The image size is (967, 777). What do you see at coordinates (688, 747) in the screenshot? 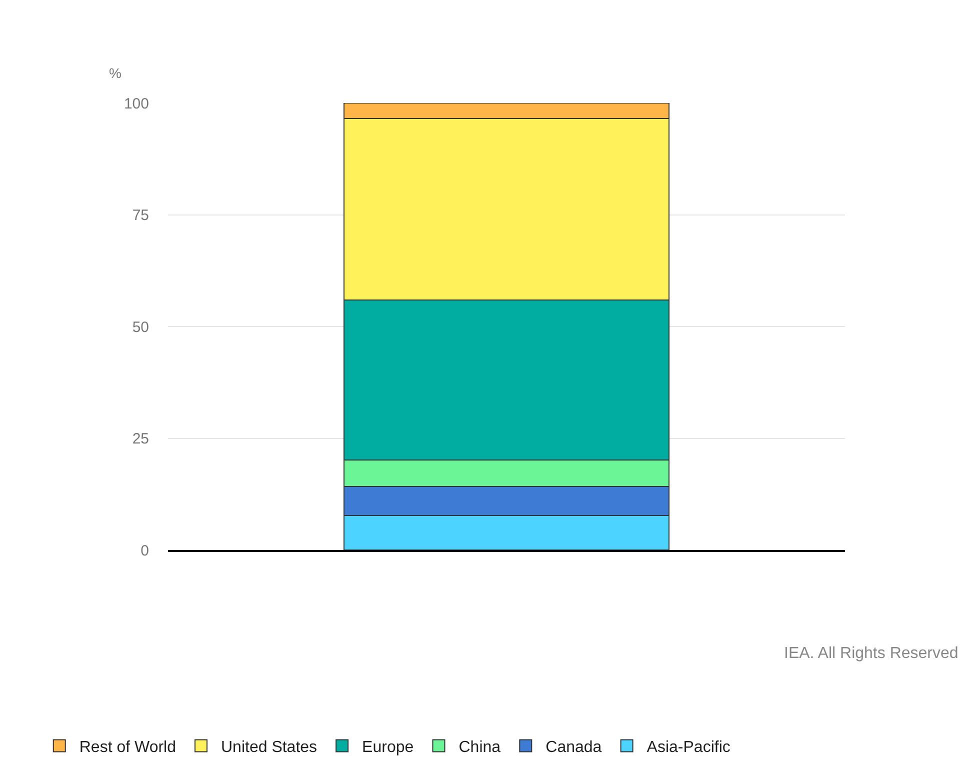
I see `legend-label: Asia-Pacific` at bounding box center [688, 747].